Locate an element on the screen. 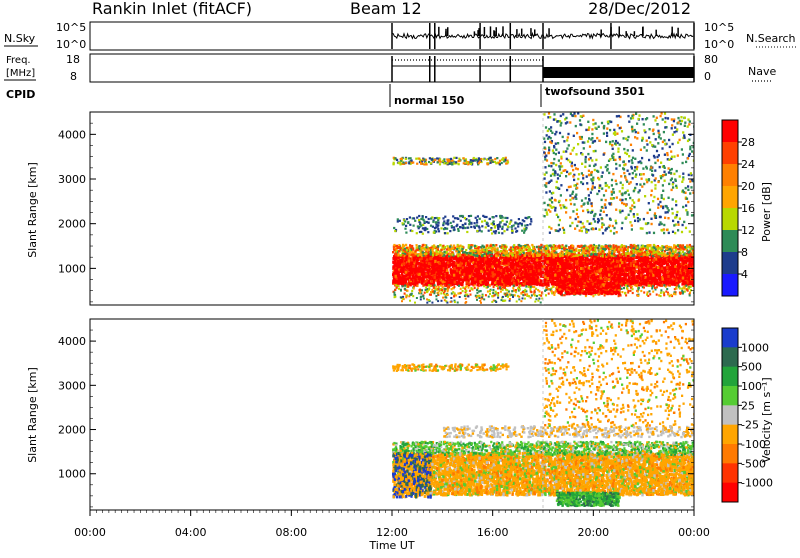 This screenshot has width=800, height=558. nsearch-label: N.Search is located at coordinates (771, 38).